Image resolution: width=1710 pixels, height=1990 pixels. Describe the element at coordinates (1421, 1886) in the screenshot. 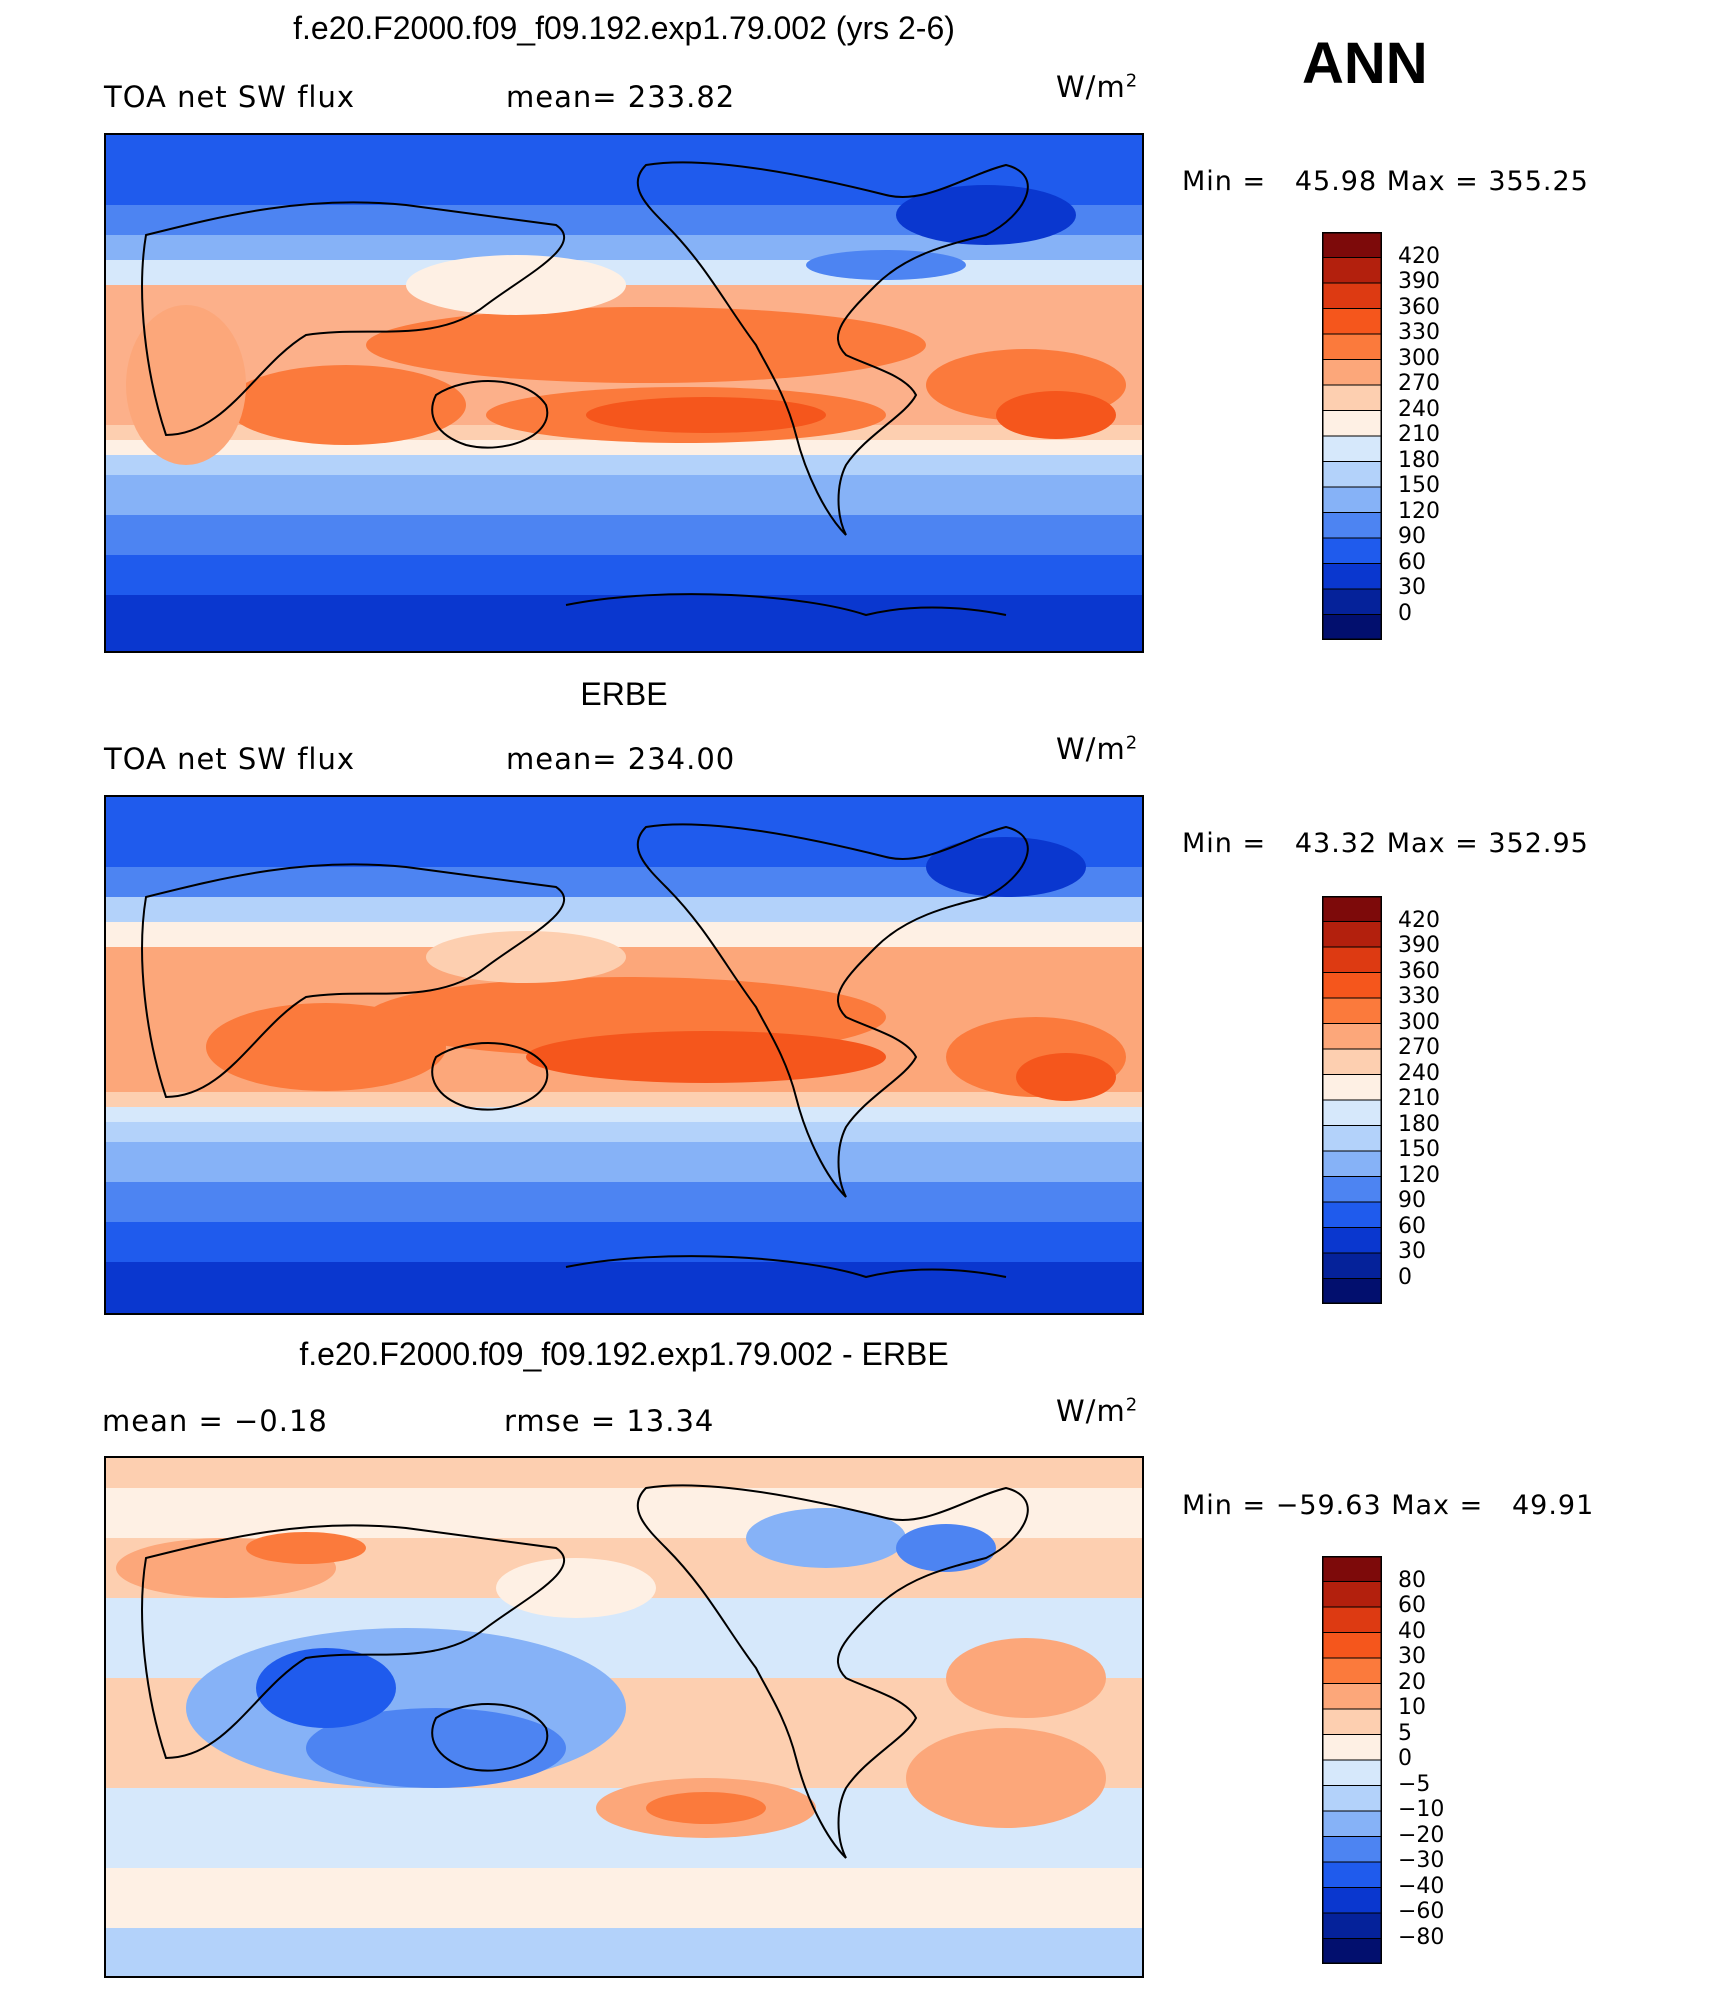

I see `colorbar-tick-label: −40` at that location.